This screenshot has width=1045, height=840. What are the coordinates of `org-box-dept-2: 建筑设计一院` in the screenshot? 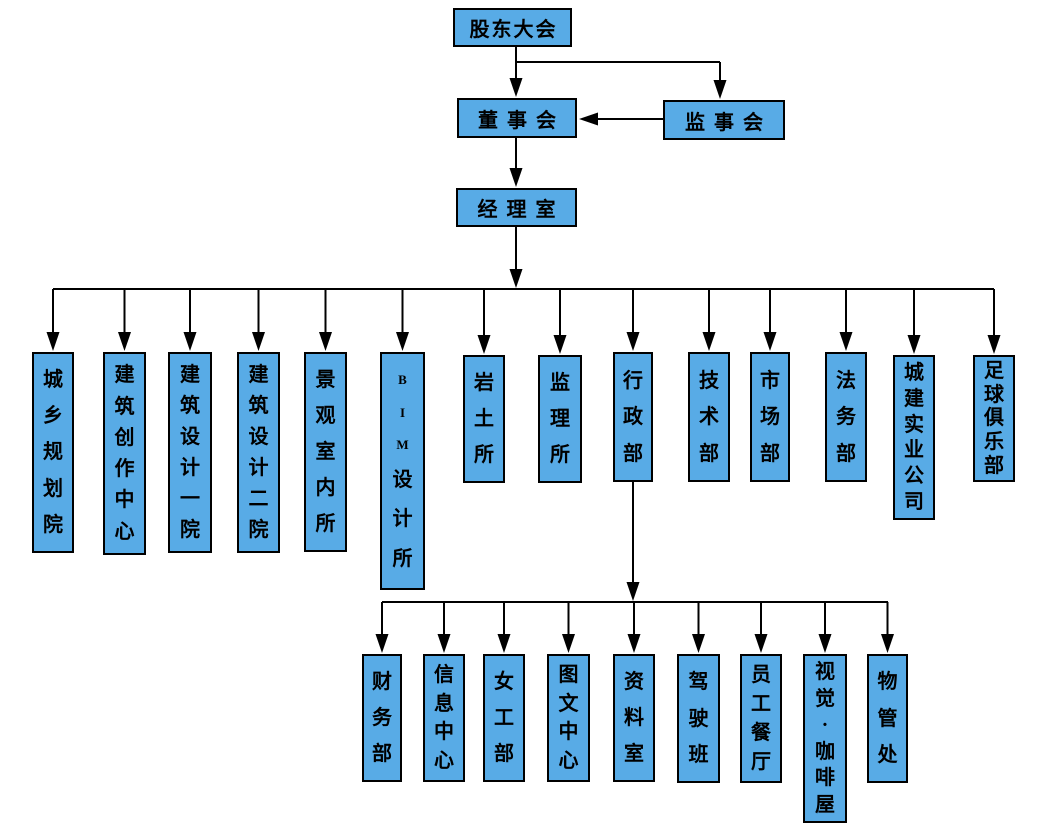 It's located at (190, 452).